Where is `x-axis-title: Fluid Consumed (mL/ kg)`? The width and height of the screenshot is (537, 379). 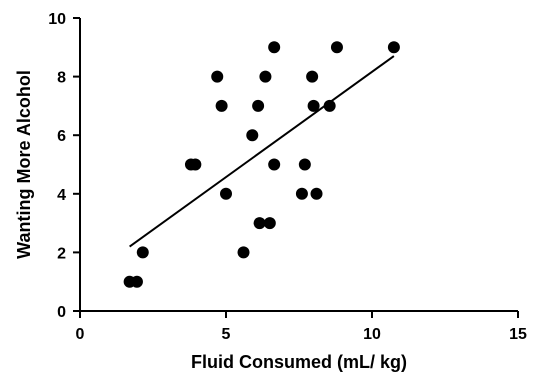 x-axis-title: Fluid Consumed (mL/ kg) is located at coordinates (299, 362).